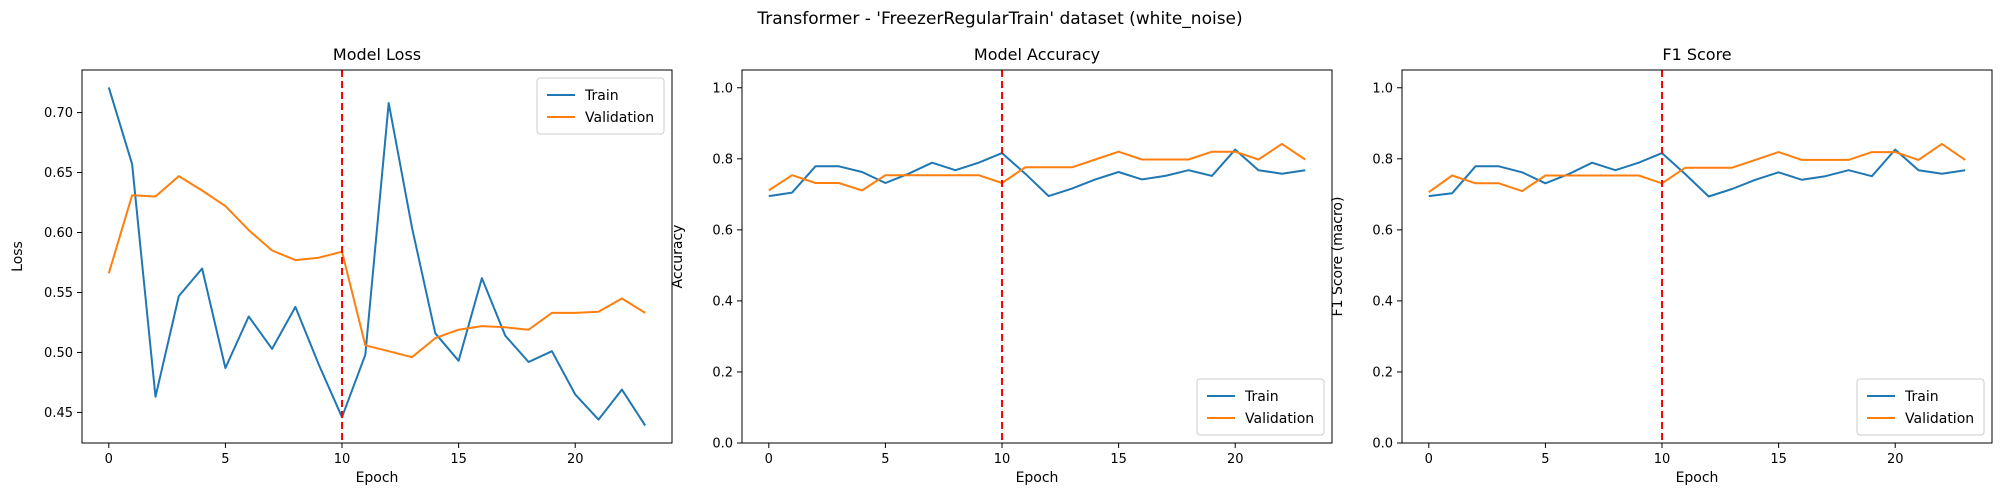 The image size is (2000, 500). What do you see at coordinates (18, 256) in the screenshot?
I see `y-axis-label: Loss` at bounding box center [18, 256].